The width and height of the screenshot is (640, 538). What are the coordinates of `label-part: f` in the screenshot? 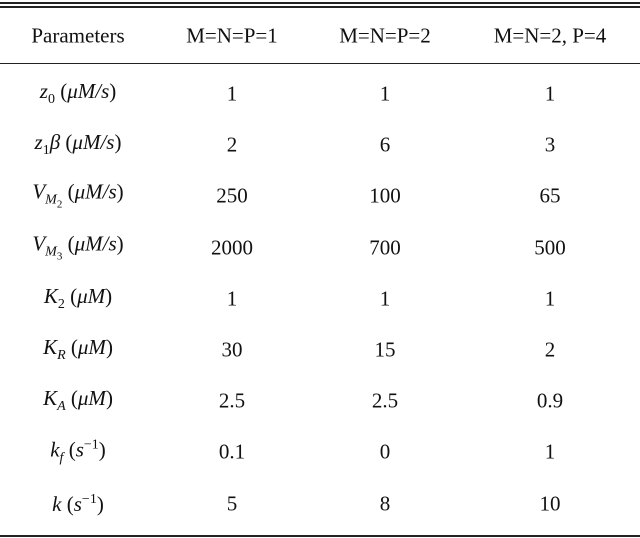 It's located at (61, 458).